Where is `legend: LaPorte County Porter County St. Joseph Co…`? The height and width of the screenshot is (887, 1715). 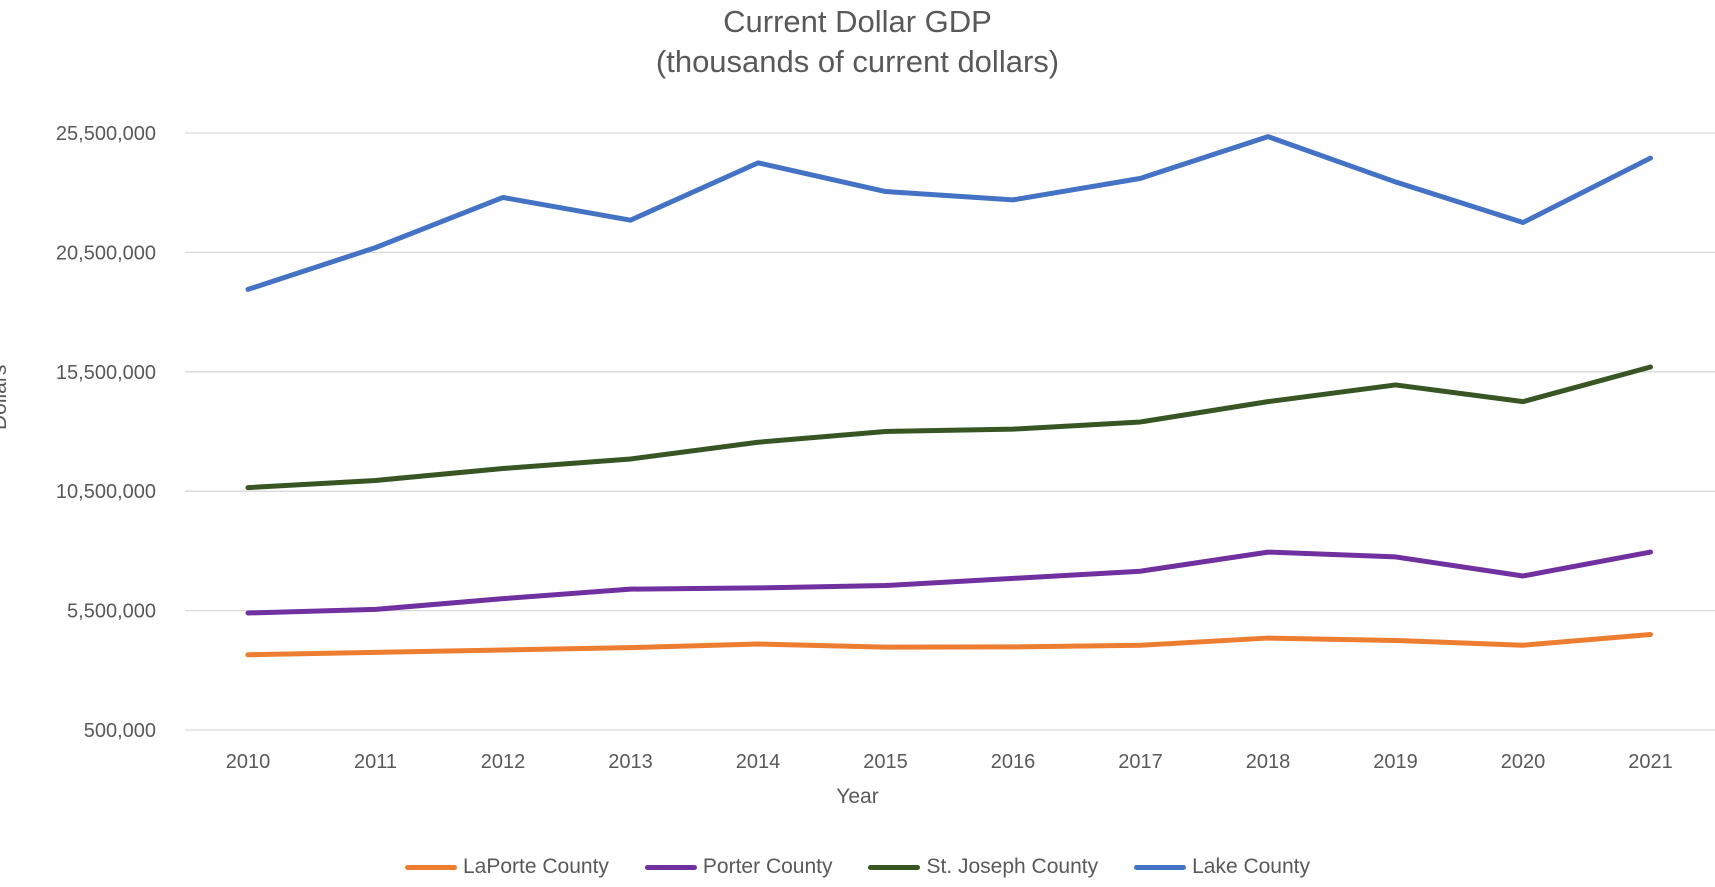 legend: LaPorte County Porter County St. Joseph Co… is located at coordinates (857, 867).